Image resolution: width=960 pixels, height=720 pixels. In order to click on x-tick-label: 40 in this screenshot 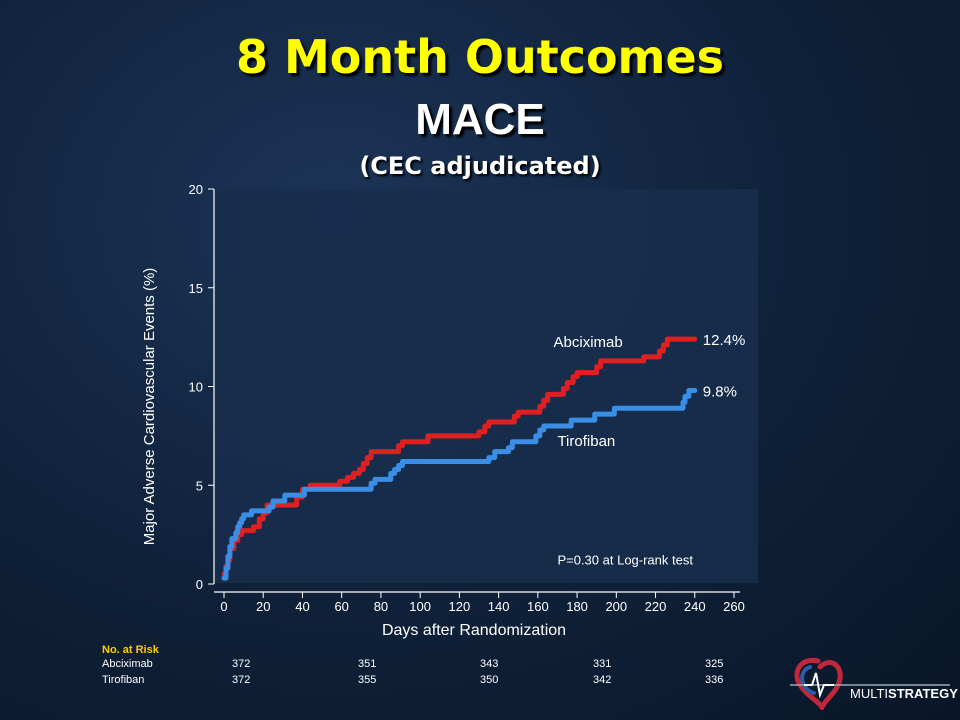, I will do `click(302, 606)`.